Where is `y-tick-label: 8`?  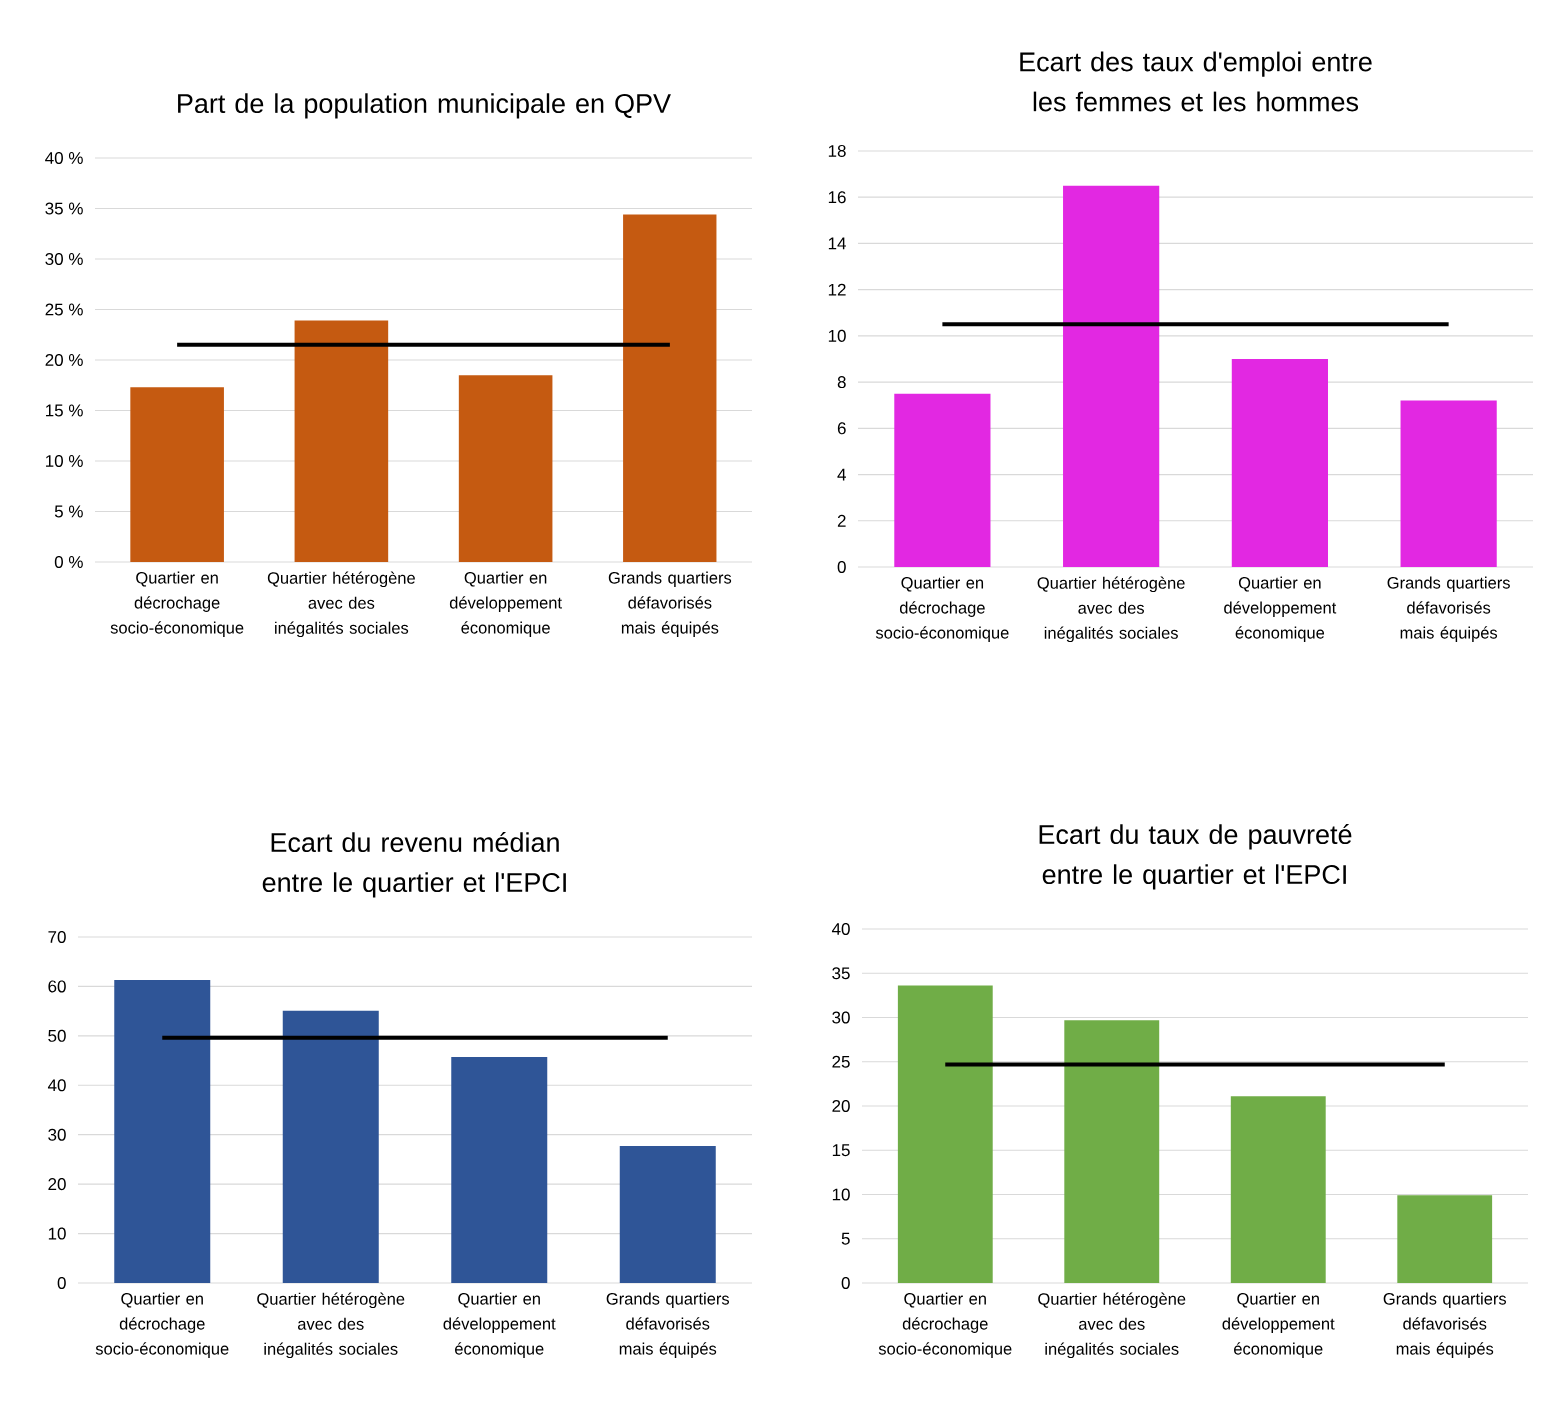
y-tick-label: 8 is located at coordinates (841, 382).